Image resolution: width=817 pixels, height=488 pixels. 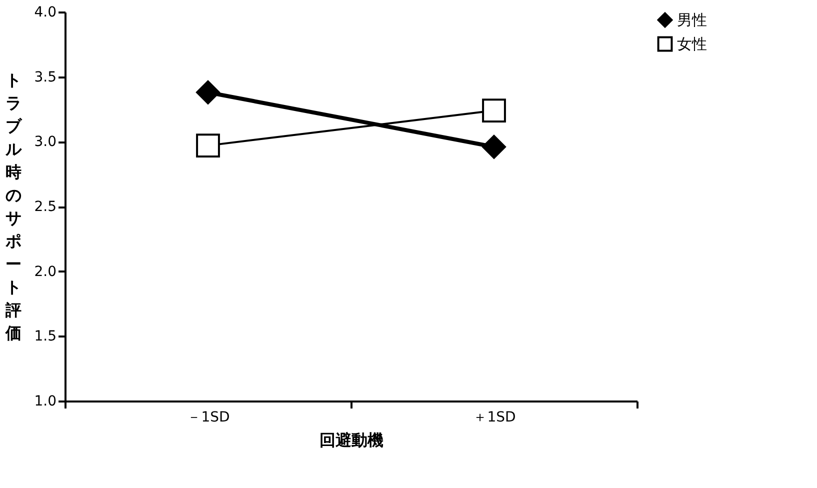 What do you see at coordinates (45, 77) in the screenshot?
I see `y-tick-label: 3.5` at bounding box center [45, 77].